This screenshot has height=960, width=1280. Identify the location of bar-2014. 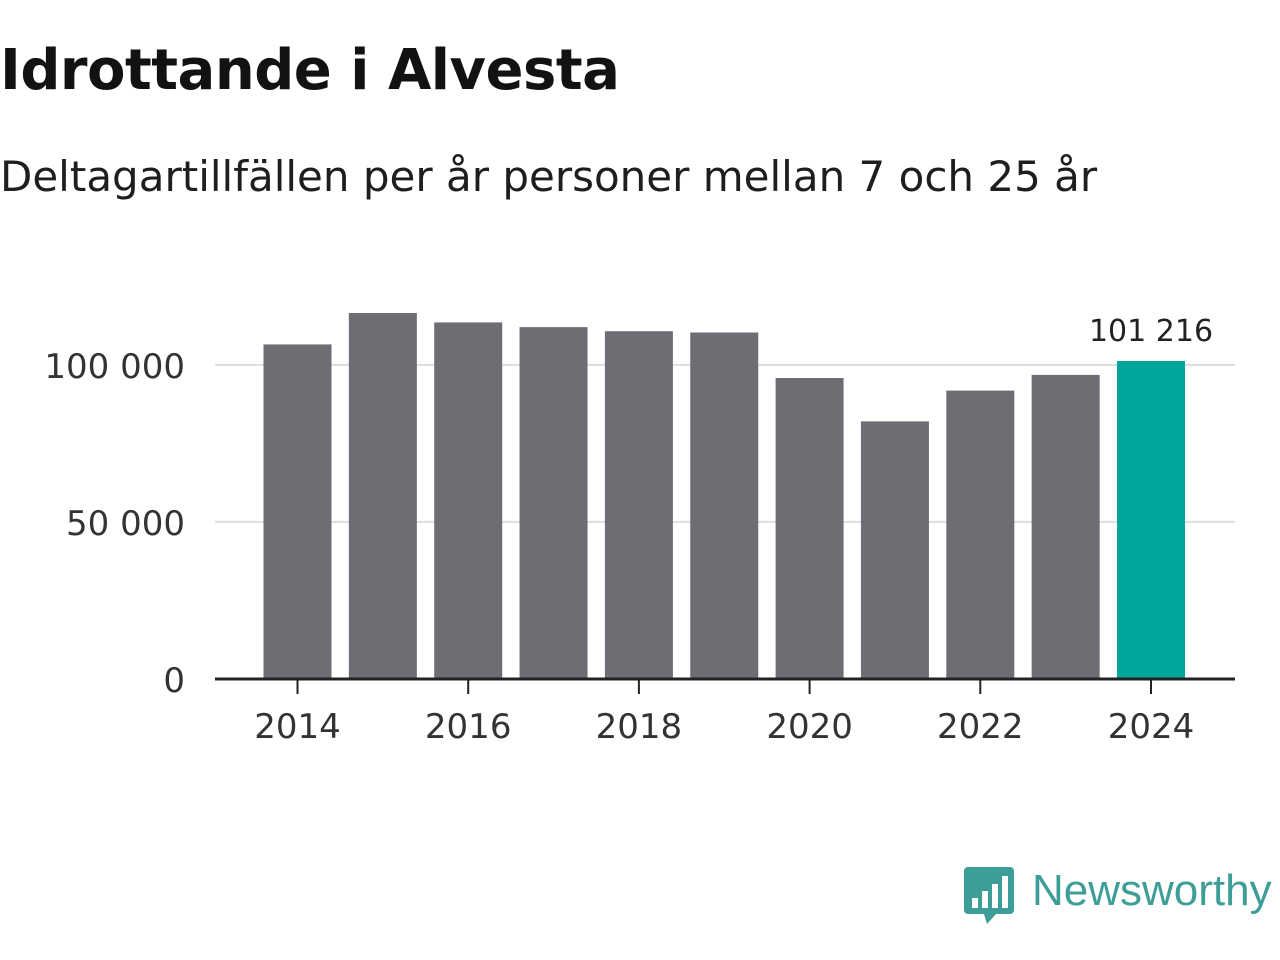
(297, 511).